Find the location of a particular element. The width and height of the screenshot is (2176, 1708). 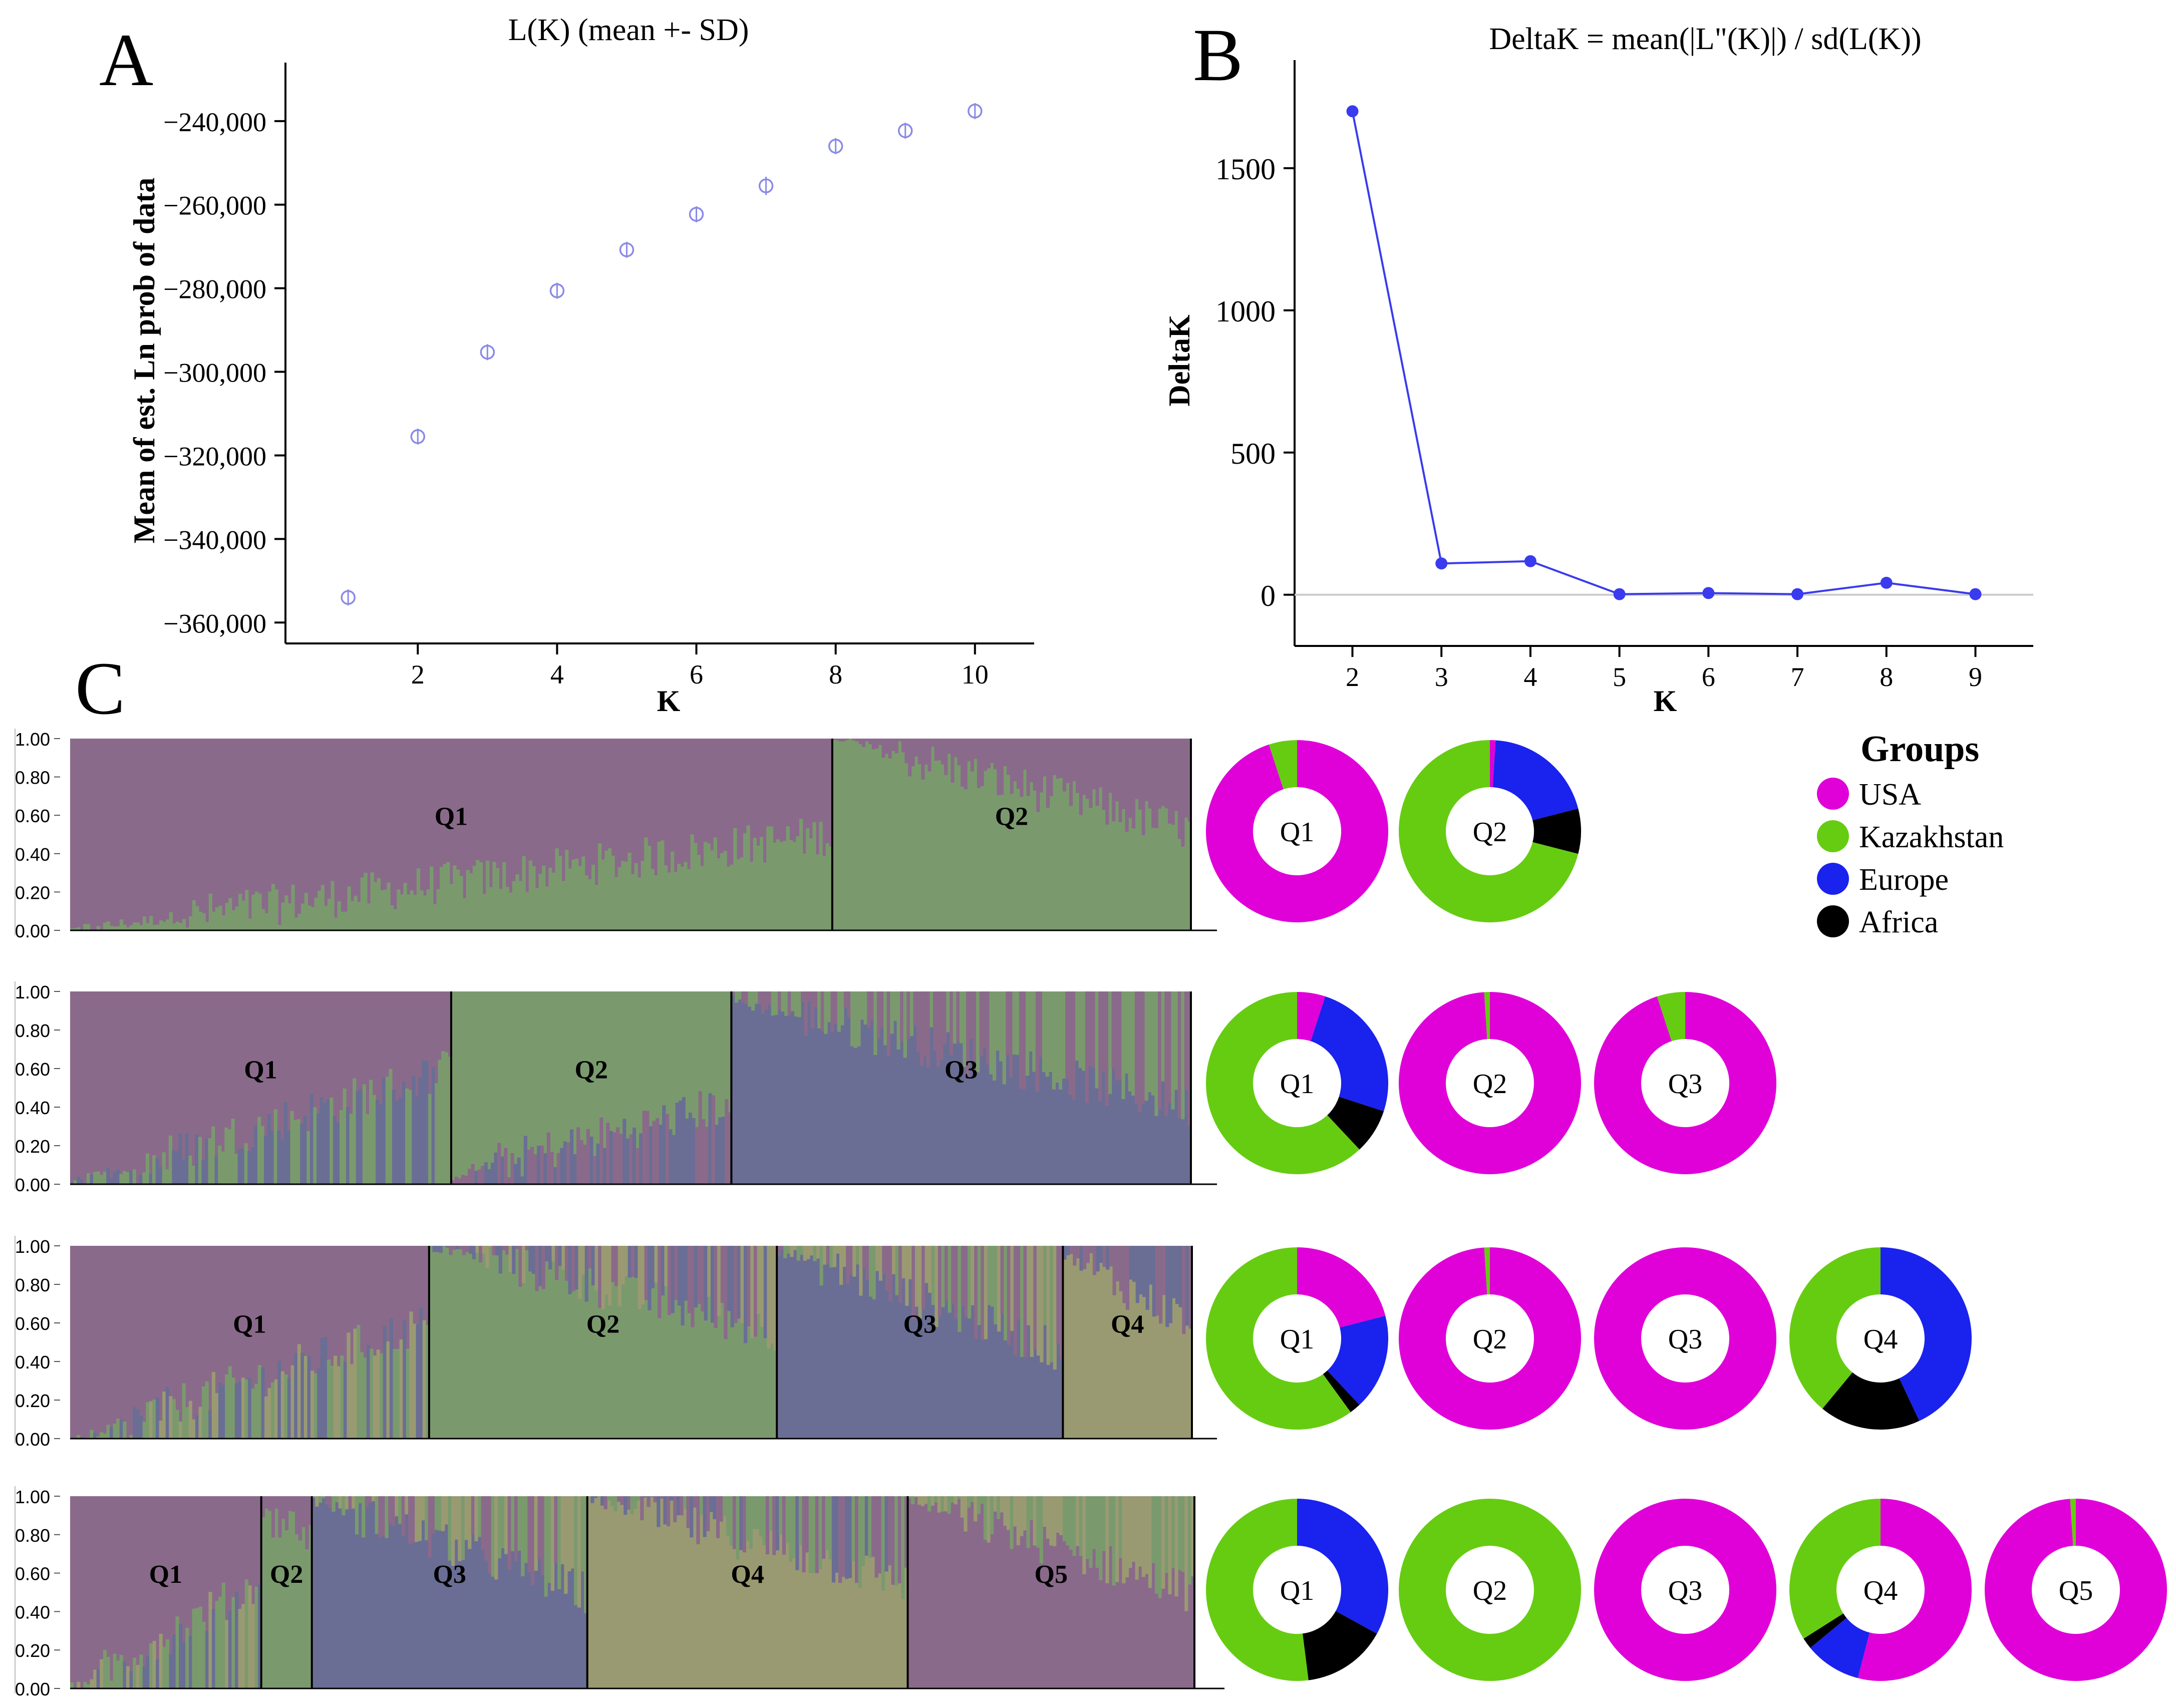

donut-k3-q3: Q3 is located at coordinates (1685, 1083).